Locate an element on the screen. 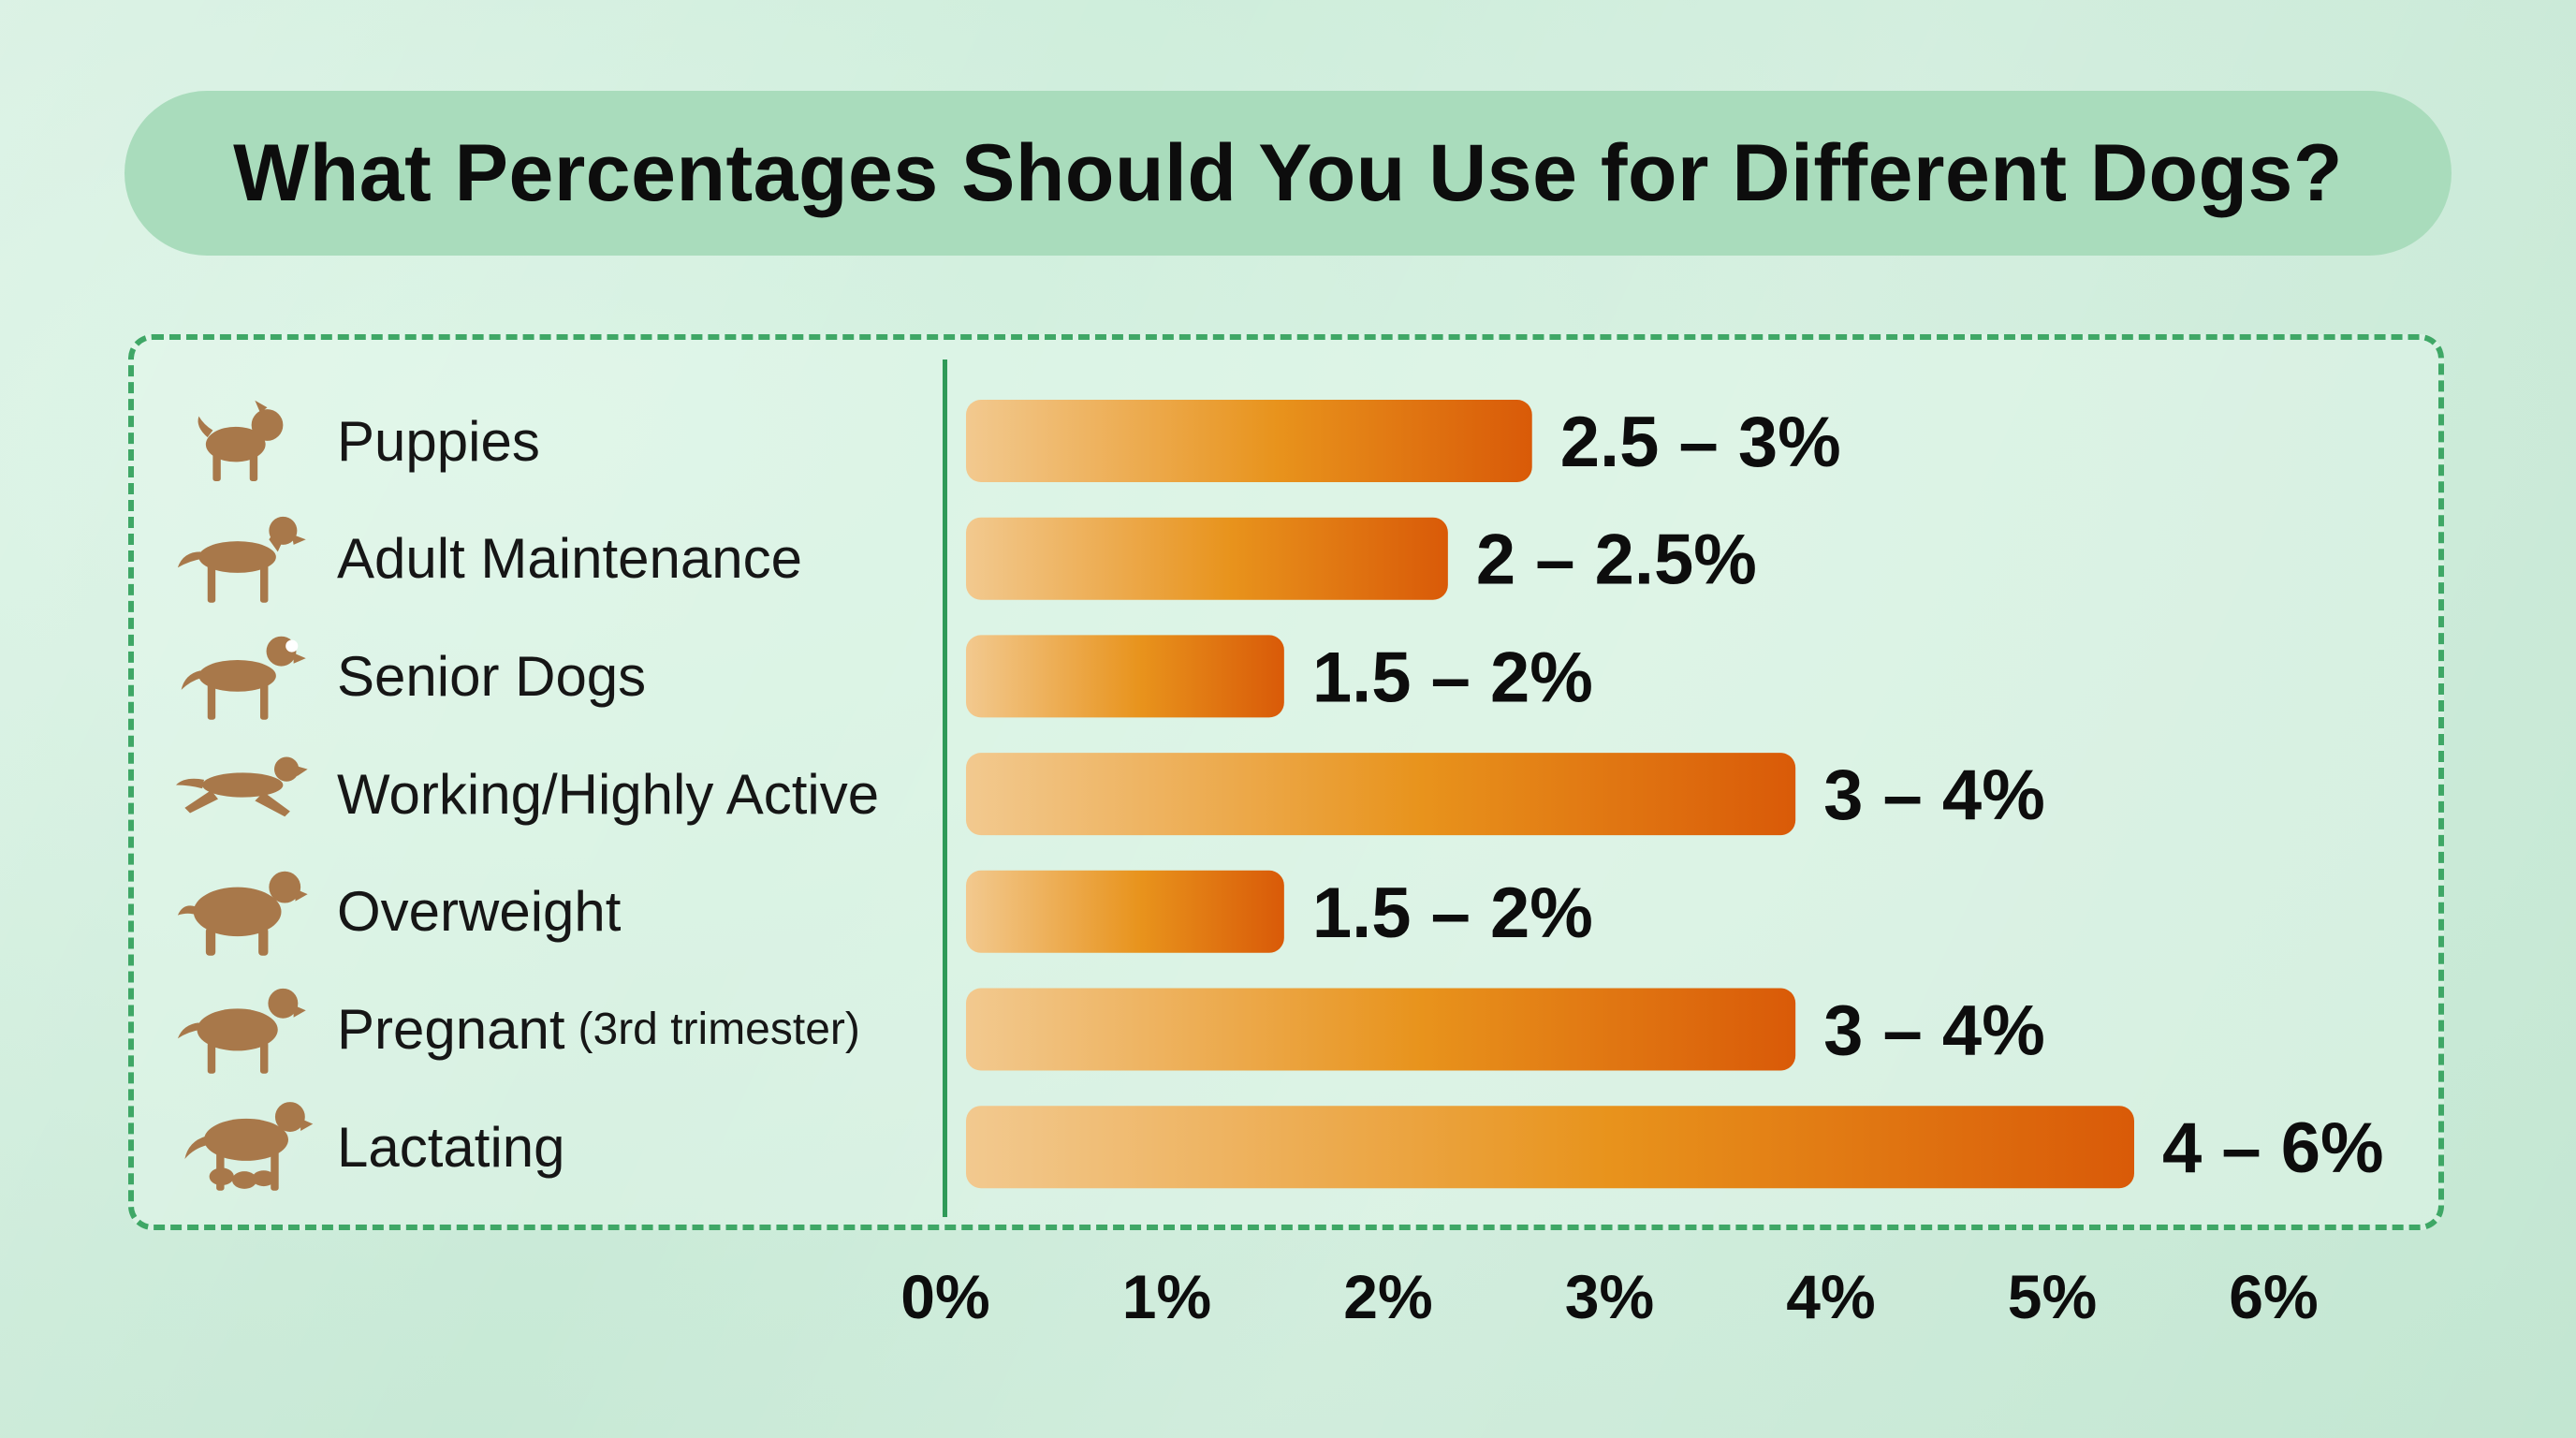 The height and width of the screenshot is (1438, 2576). category-label-text: Puppies is located at coordinates (438, 441).